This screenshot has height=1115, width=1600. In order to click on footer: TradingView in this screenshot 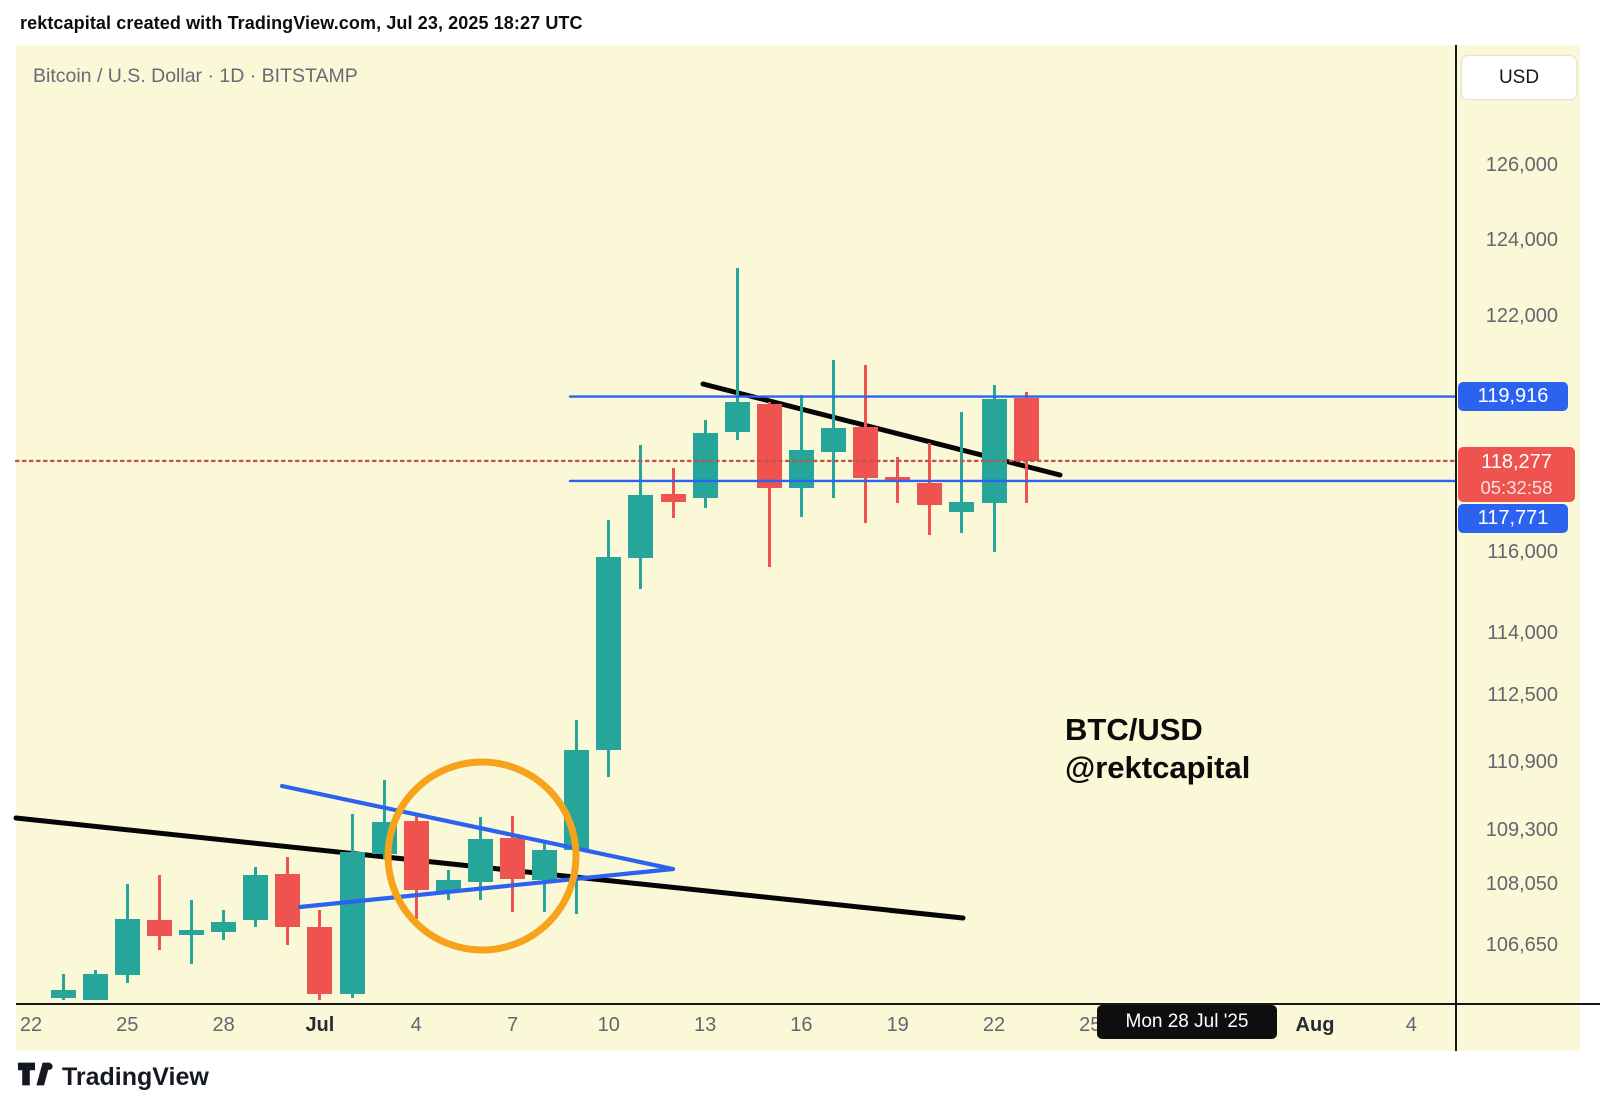, I will do `click(113, 1077)`.